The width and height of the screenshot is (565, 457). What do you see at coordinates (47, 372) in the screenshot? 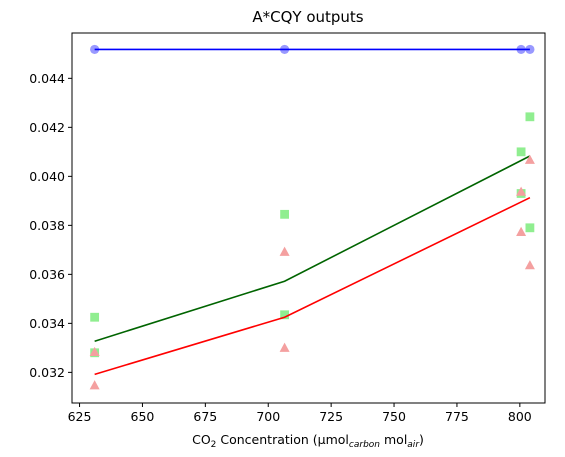
I see `y-tick-label: 0.032` at bounding box center [47, 372].